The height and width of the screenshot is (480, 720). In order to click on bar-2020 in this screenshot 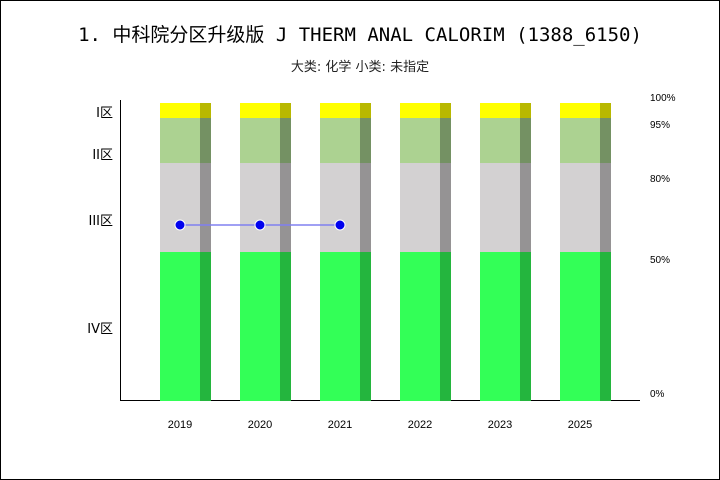, I will do `click(265, 252)`.